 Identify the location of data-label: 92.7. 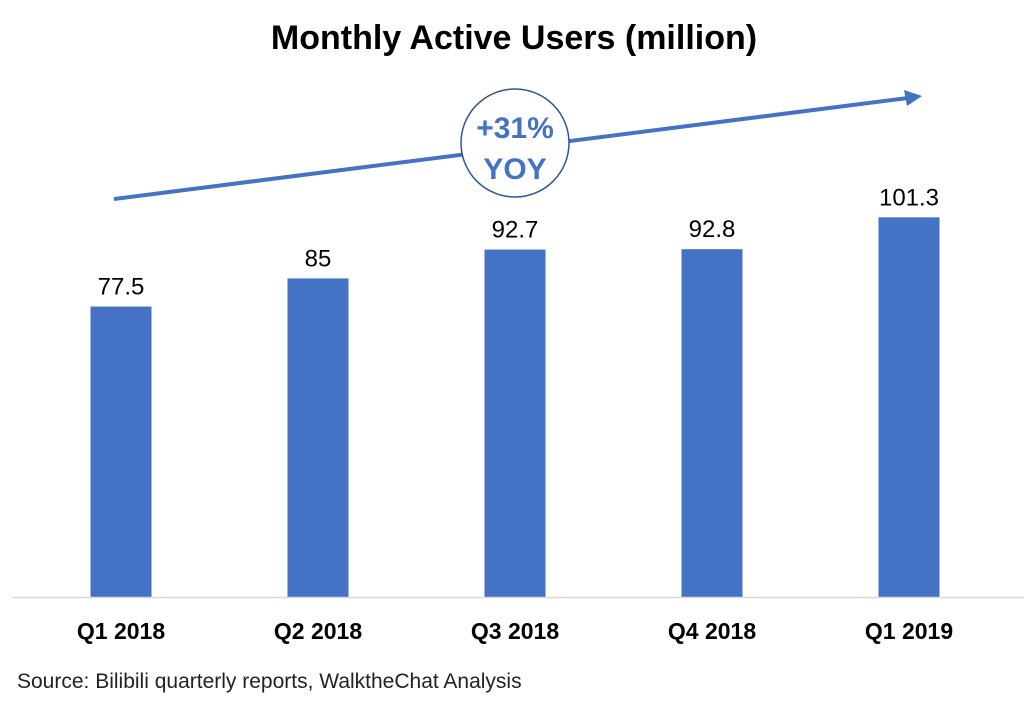
(515, 230).